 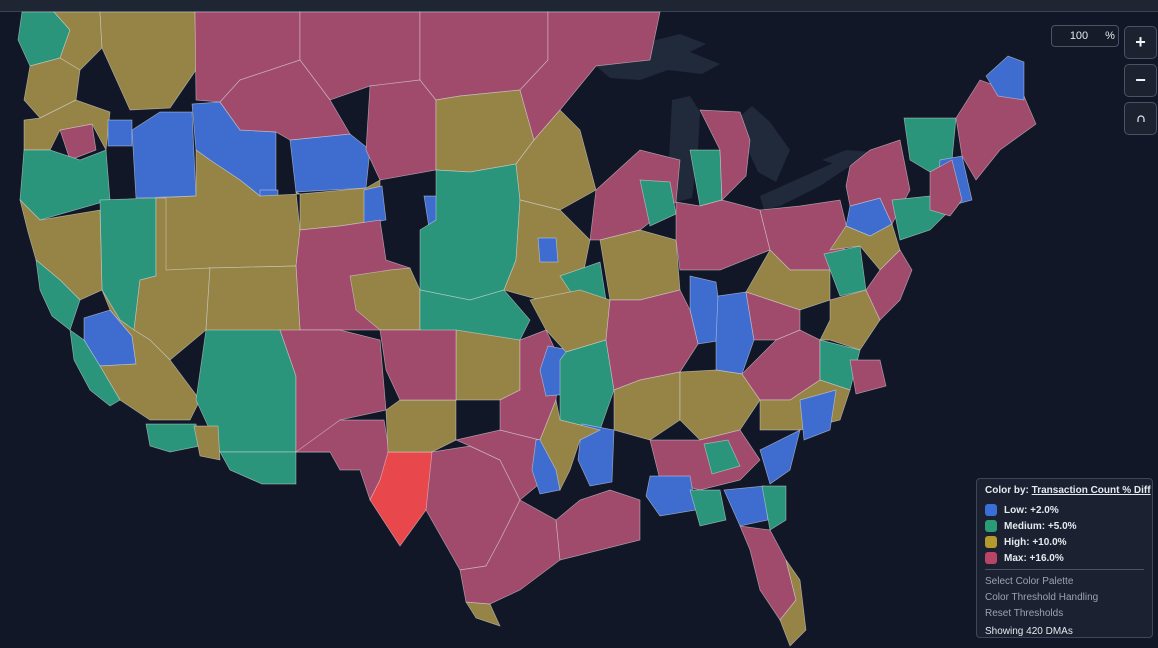 I want to click on legend-item-high: High: +10.0%, so click(x=1064, y=542).